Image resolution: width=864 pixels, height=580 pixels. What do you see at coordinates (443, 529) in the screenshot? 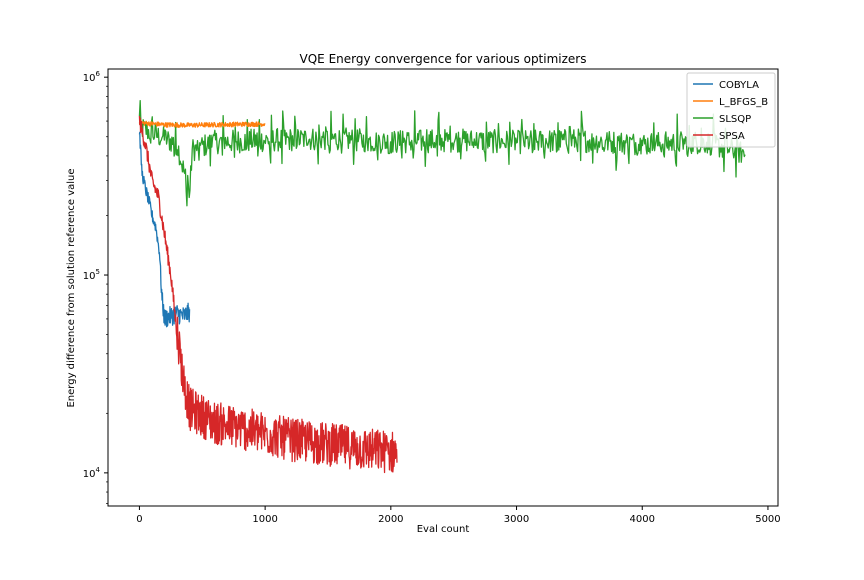
I see `x-axis-label: Eval count` at bounding box center [443, 529].